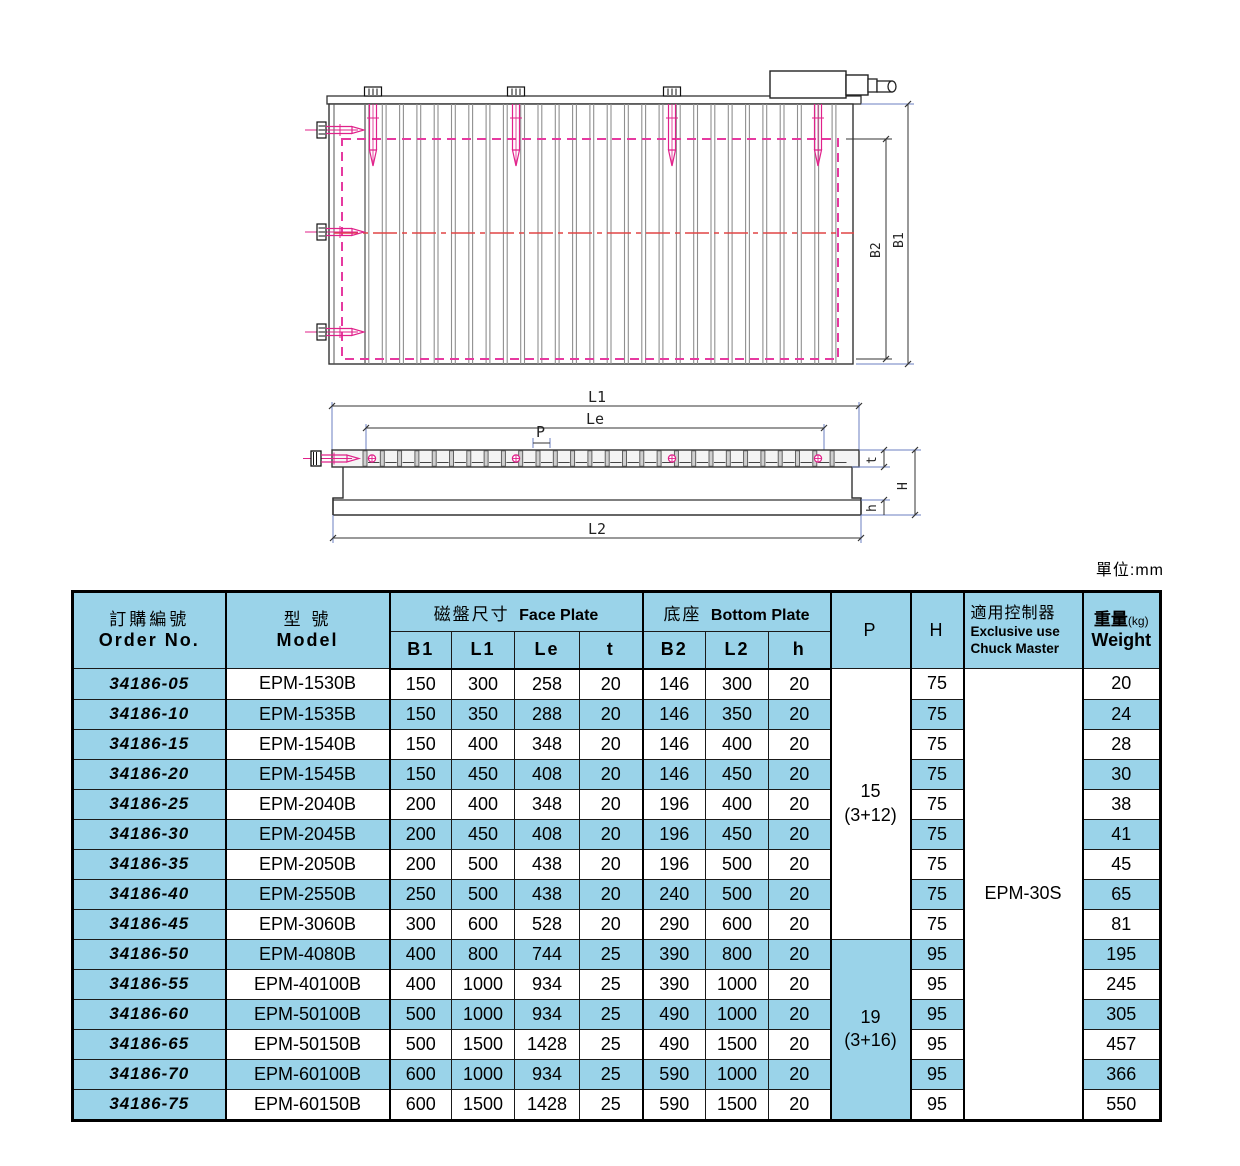 This screenshot has height=1166, width=1240. I want to click on table-row: 34186-20 EPM-1545B 150 450 408 20 146 450 20 75 30, so click(616, 774).